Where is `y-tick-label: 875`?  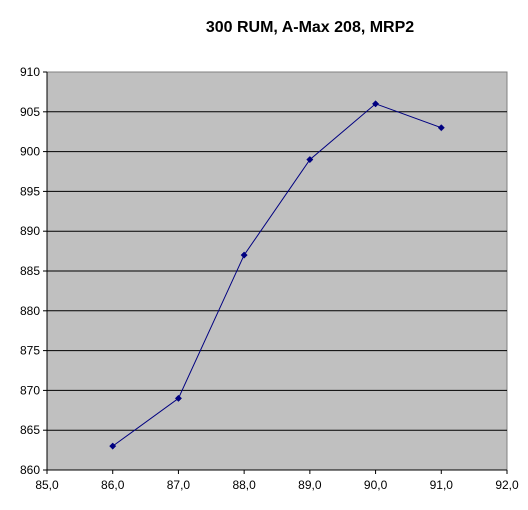 y-tick-label: 875 is located at coordinates (30, 351).